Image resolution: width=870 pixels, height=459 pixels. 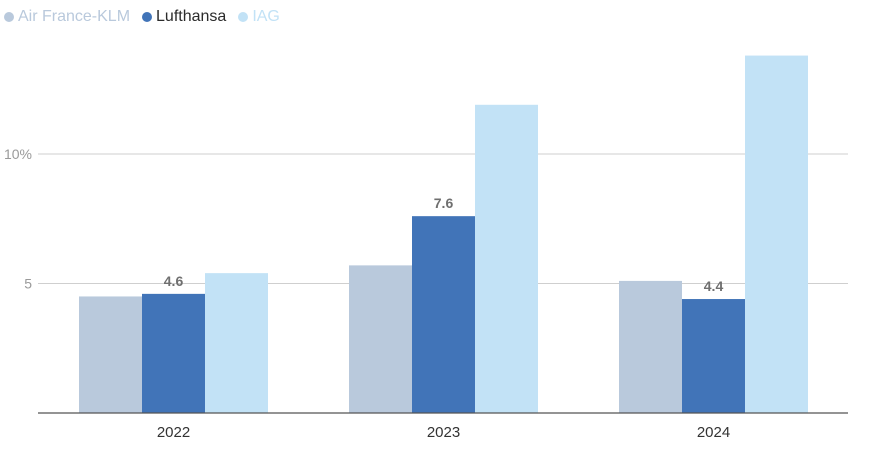 I want to click on legend-swatch-iag, so click(x=243, y=17).